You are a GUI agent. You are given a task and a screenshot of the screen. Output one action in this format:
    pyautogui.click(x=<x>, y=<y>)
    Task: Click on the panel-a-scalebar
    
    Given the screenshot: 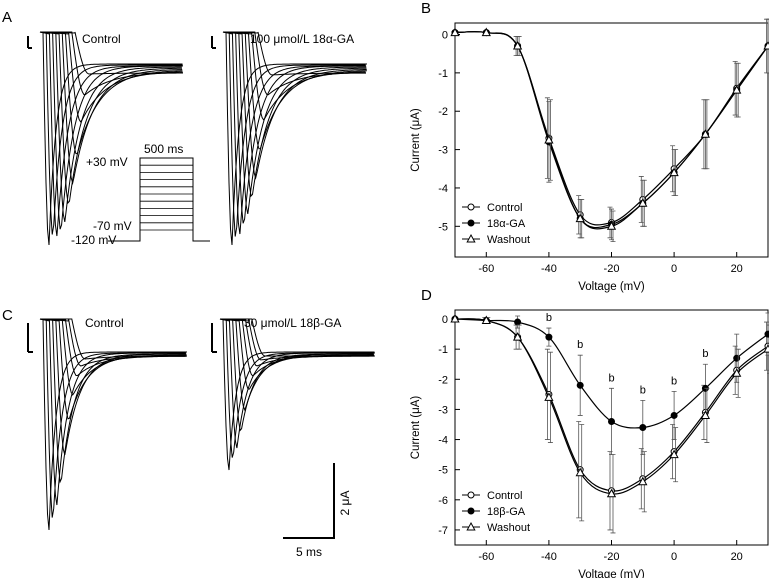 What is the action you would take?
    pyautogui.click(x=121, y=42)
    